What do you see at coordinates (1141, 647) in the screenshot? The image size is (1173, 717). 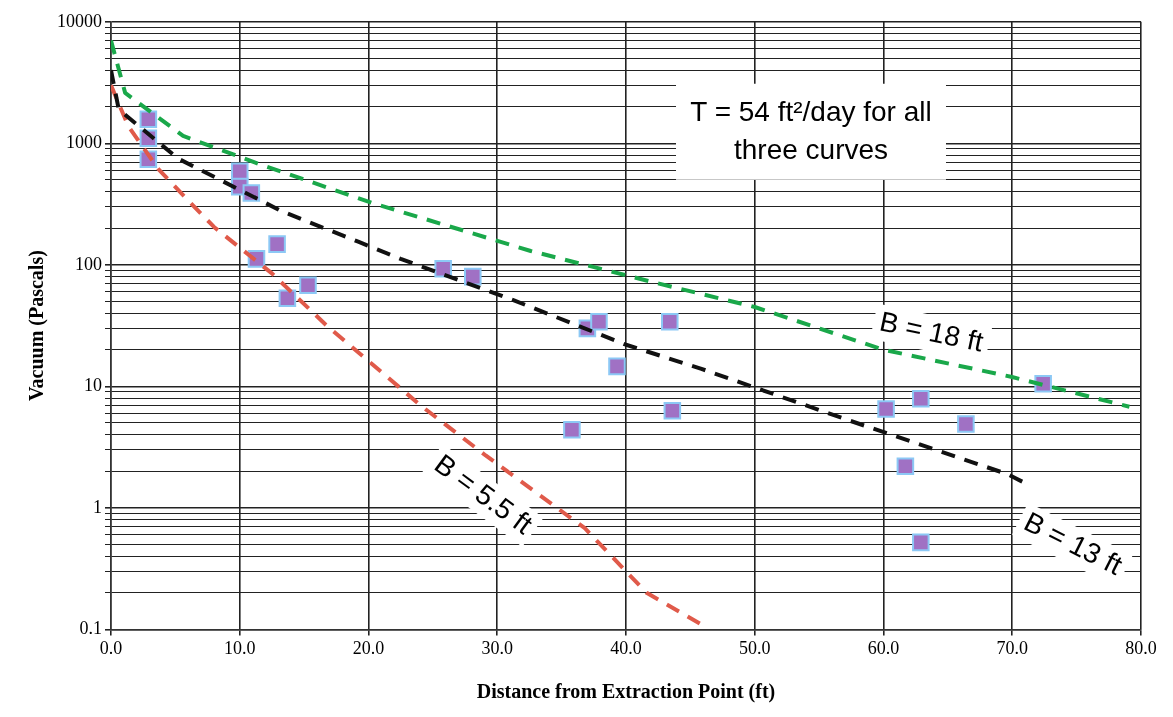 I see `x-tick-label: 80.0` at bounding box center [1141, 647].